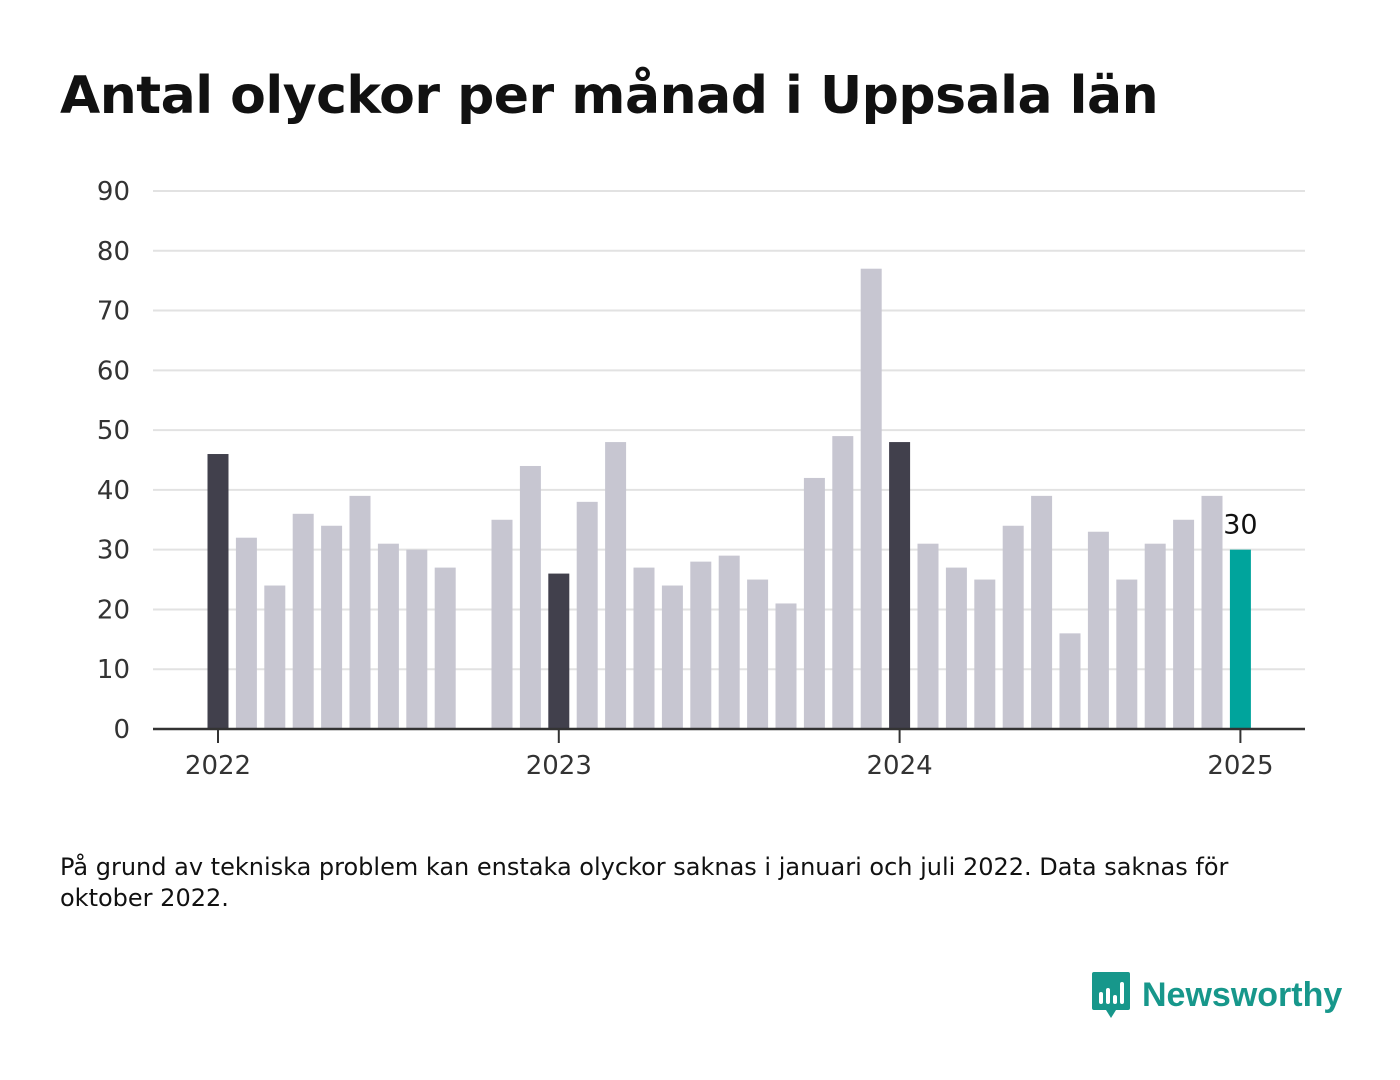 The image size is (1400, 1080). Describe the element at coordinates (1240, 766) in the screenshot. I see `x-tick-label: 2025` at that location.